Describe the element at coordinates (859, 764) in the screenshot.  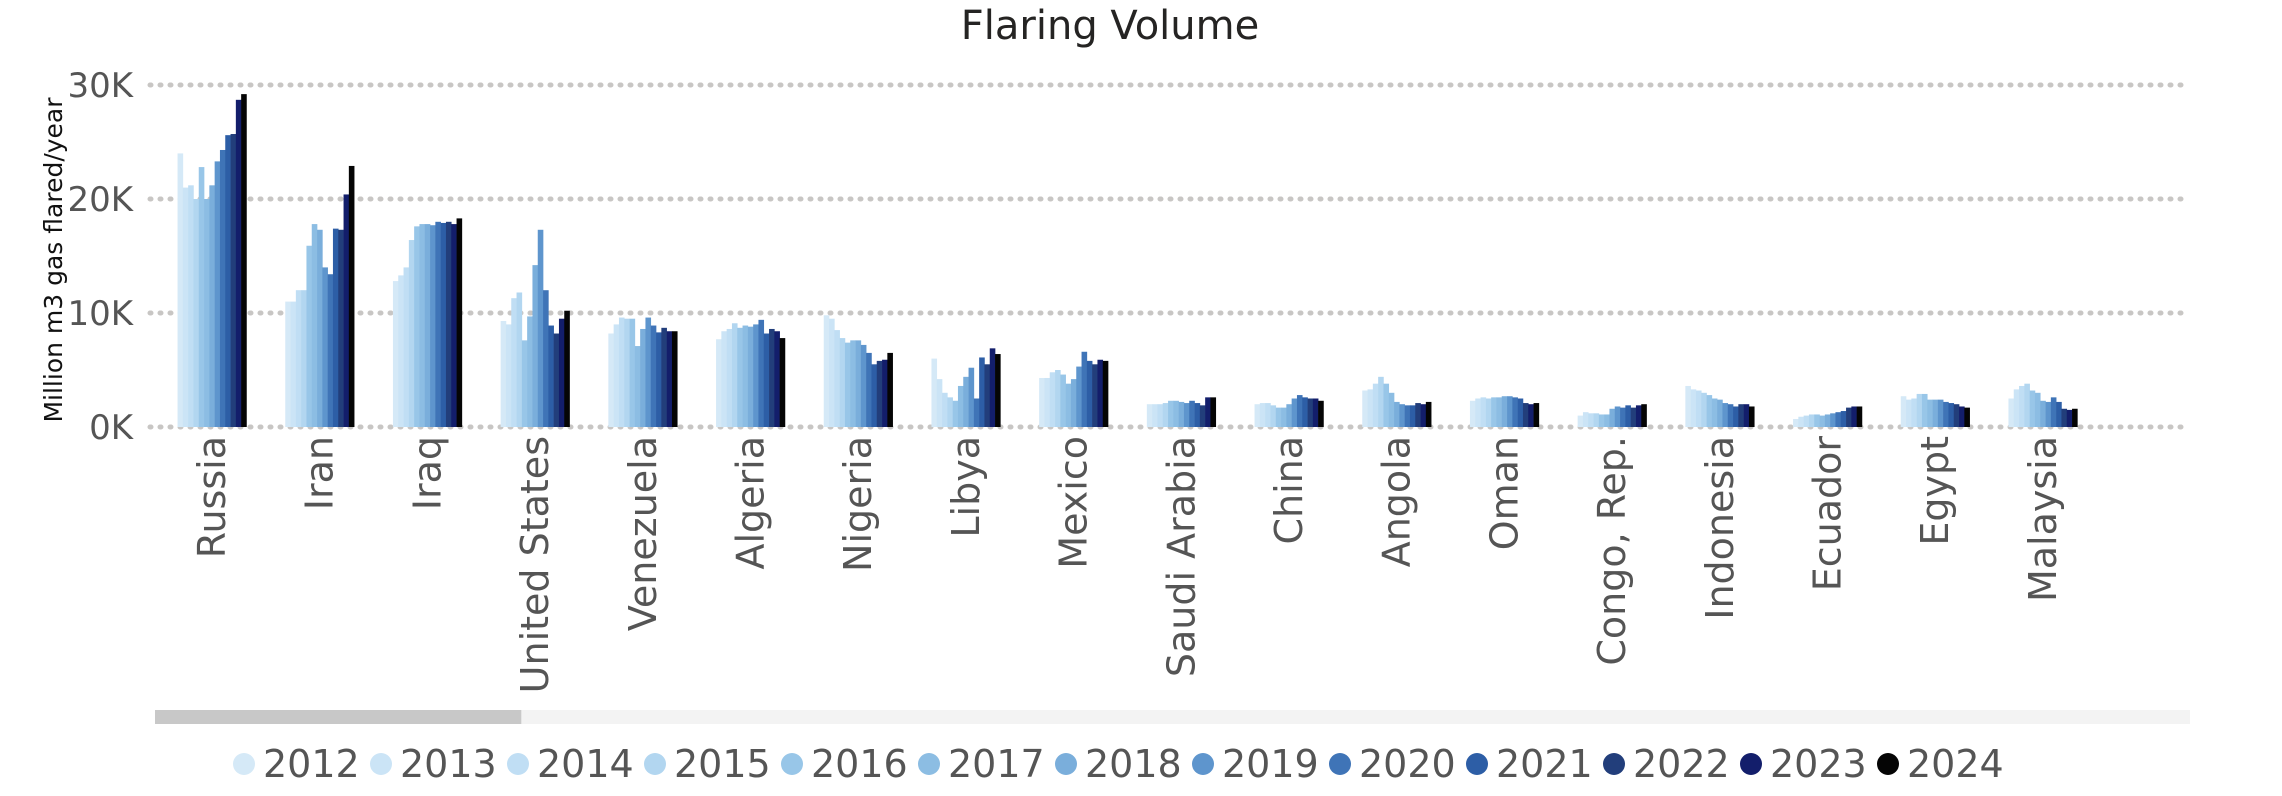
I see `legend-label: 2016` at that location.